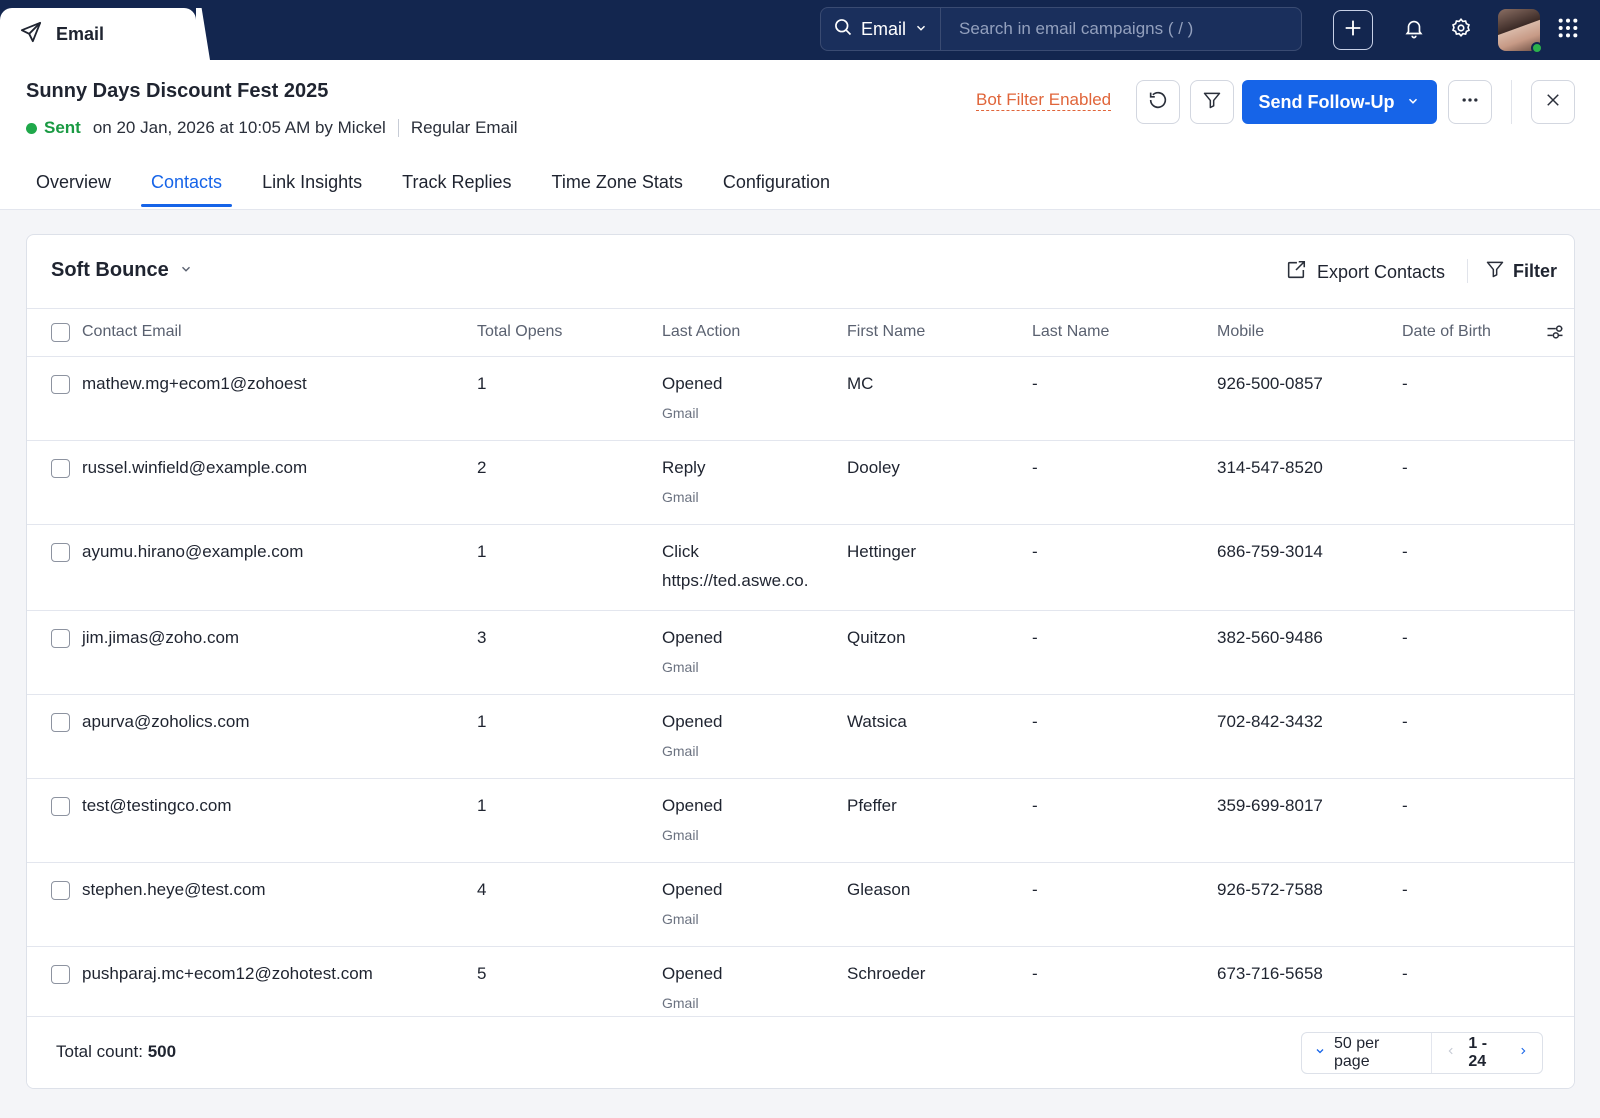  I want to click on contact-email-cell: apurva@zoholics.com, so click(166, 721).